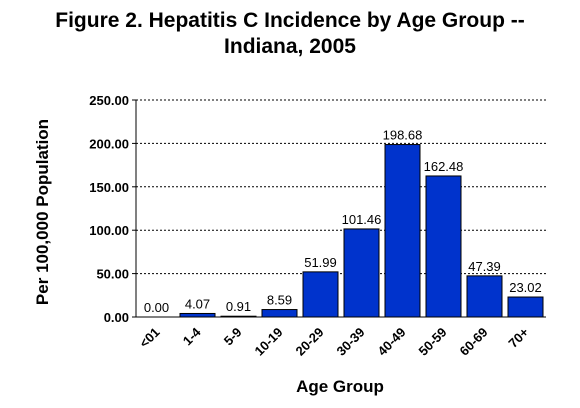 The image size is (580, 408). Describe the element at coordinates (484, 266) in the screenshot. I see `data-label: 47.39` at that location.